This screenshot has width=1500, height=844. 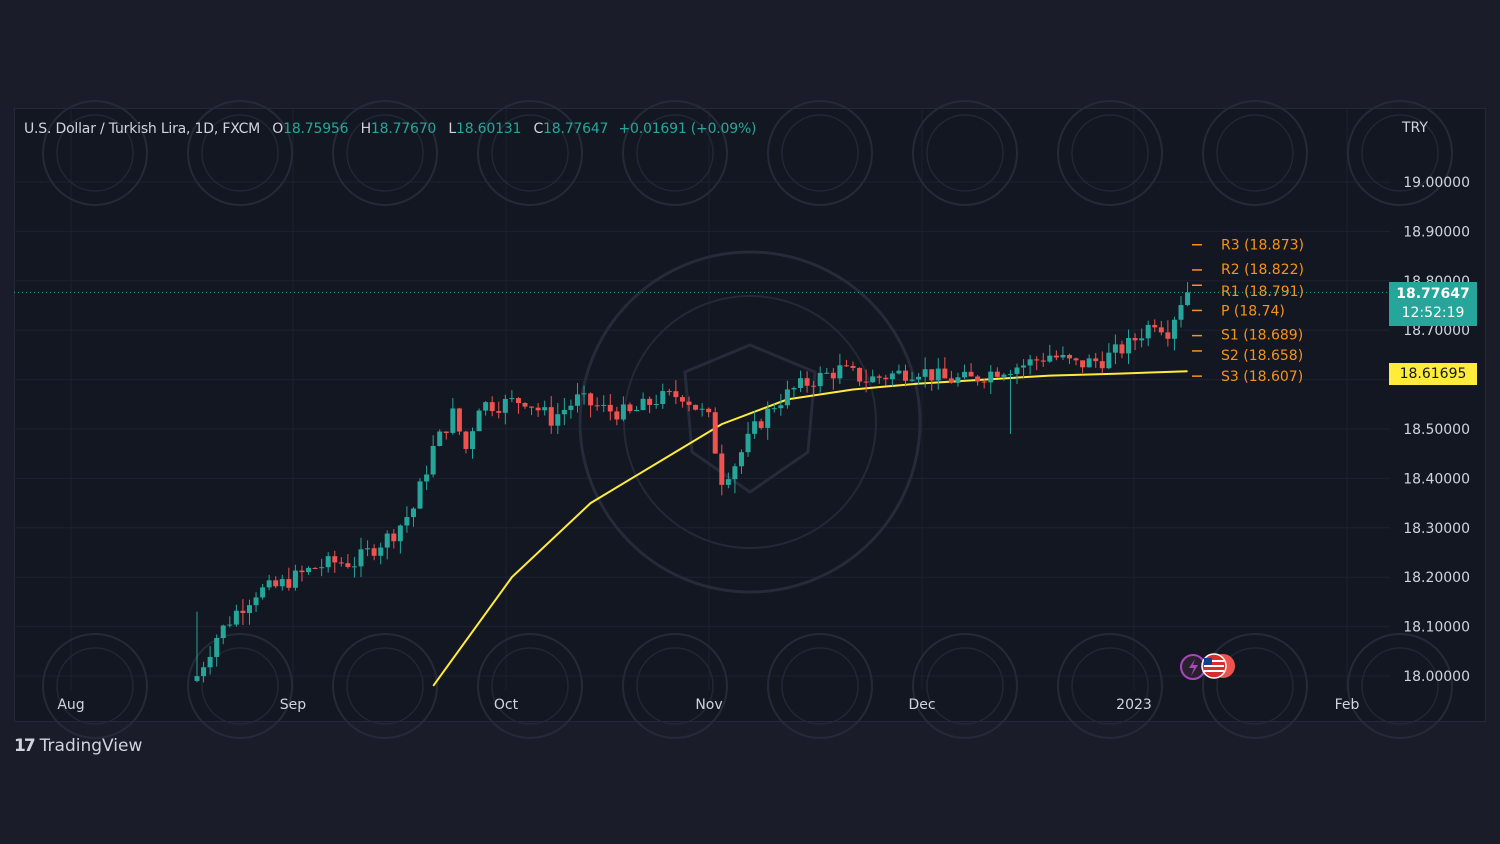 I want to click on x-axis-tick-label: Sep, so click(x=293, y=705).